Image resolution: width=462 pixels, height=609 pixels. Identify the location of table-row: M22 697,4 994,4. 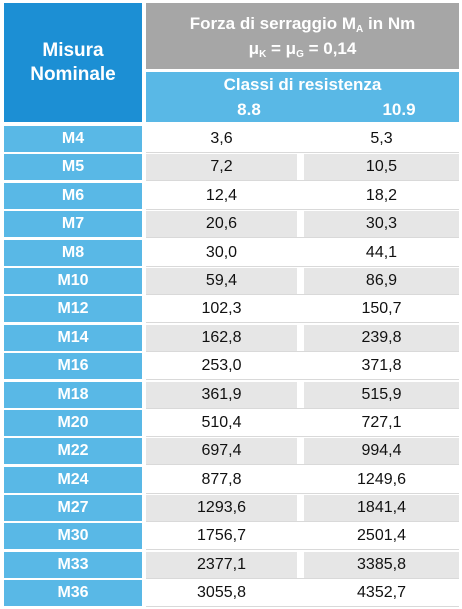
(231, 452).